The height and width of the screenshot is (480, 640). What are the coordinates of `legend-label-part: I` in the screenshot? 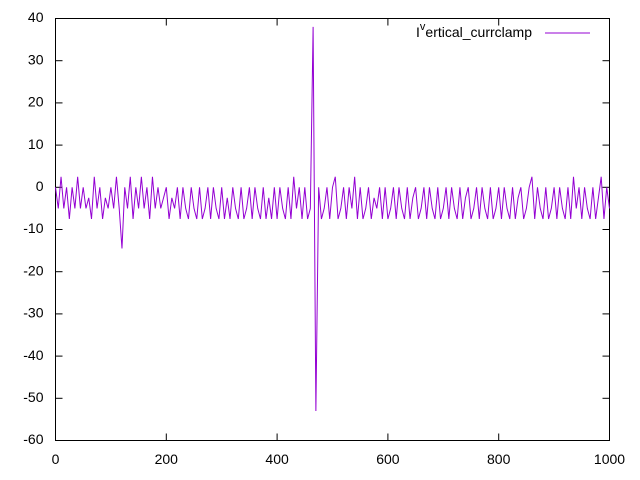 It's located at (418, 32).